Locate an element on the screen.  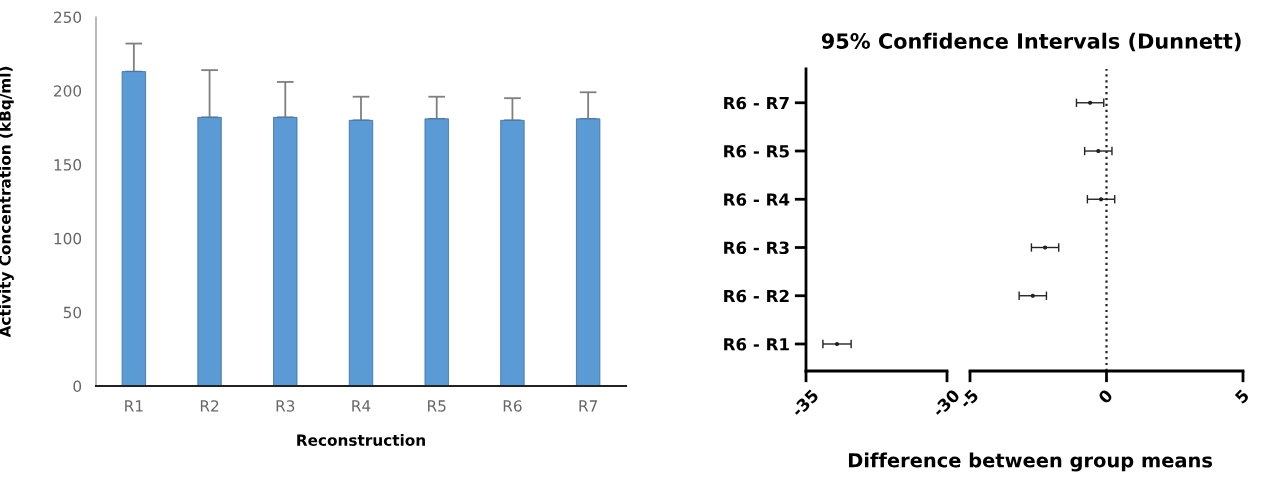
y-tick-label: R6 - R7 is located at coordinates (756, 103).